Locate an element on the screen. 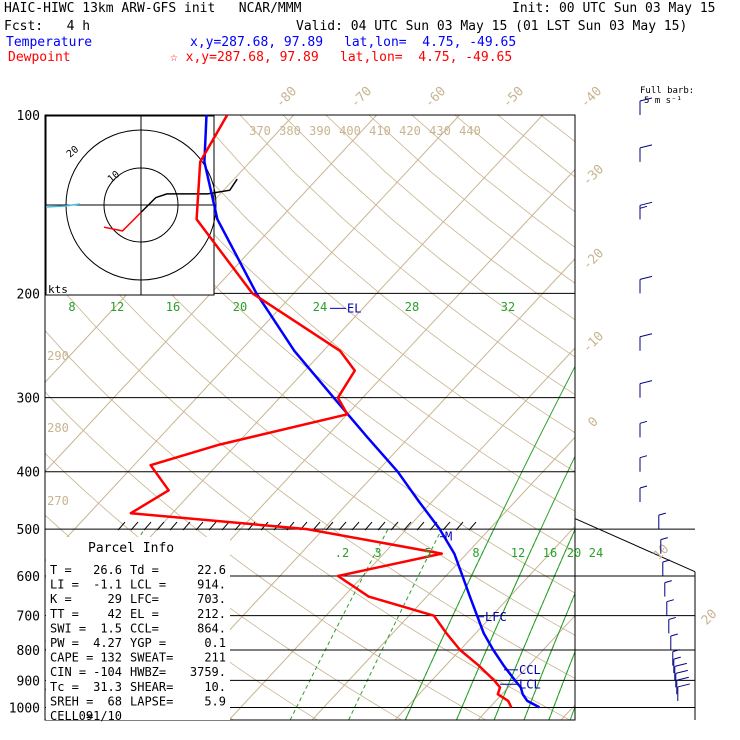  parcel-key2: LAPSE= is located at coordinates (151, 701).